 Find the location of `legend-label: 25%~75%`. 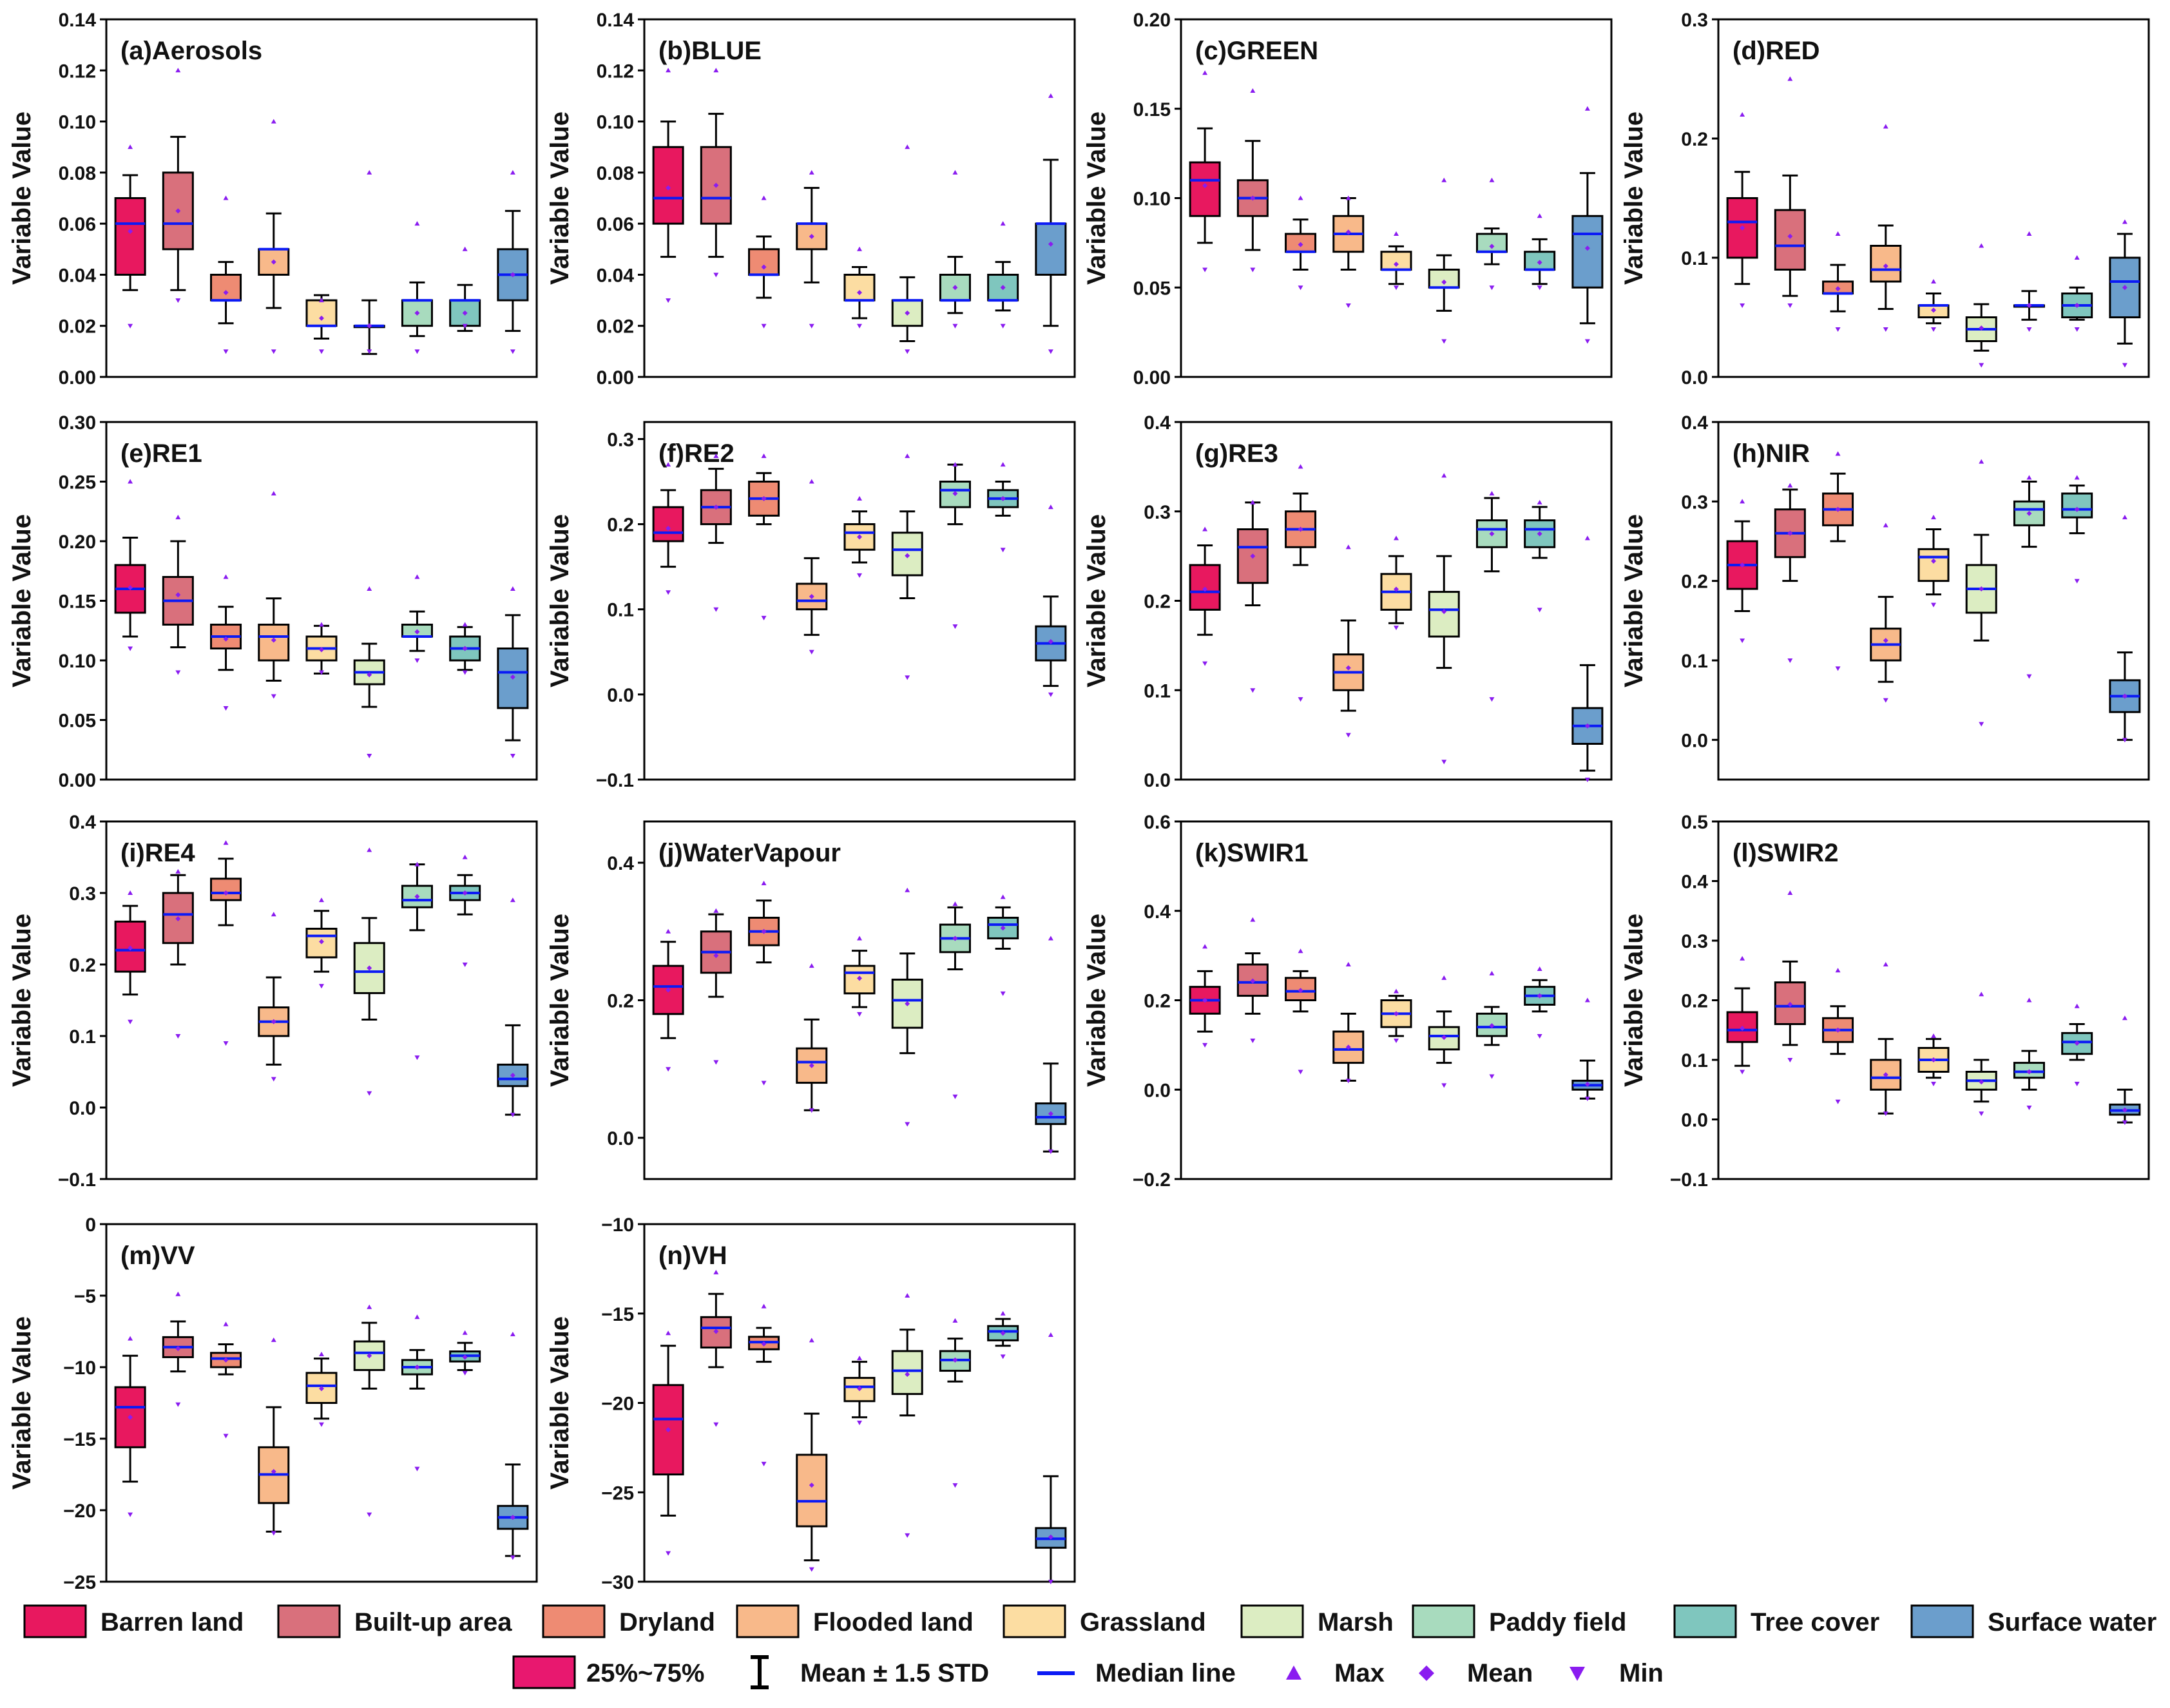

legend-label: 25%~75% is located at coordinates (645, 1673).